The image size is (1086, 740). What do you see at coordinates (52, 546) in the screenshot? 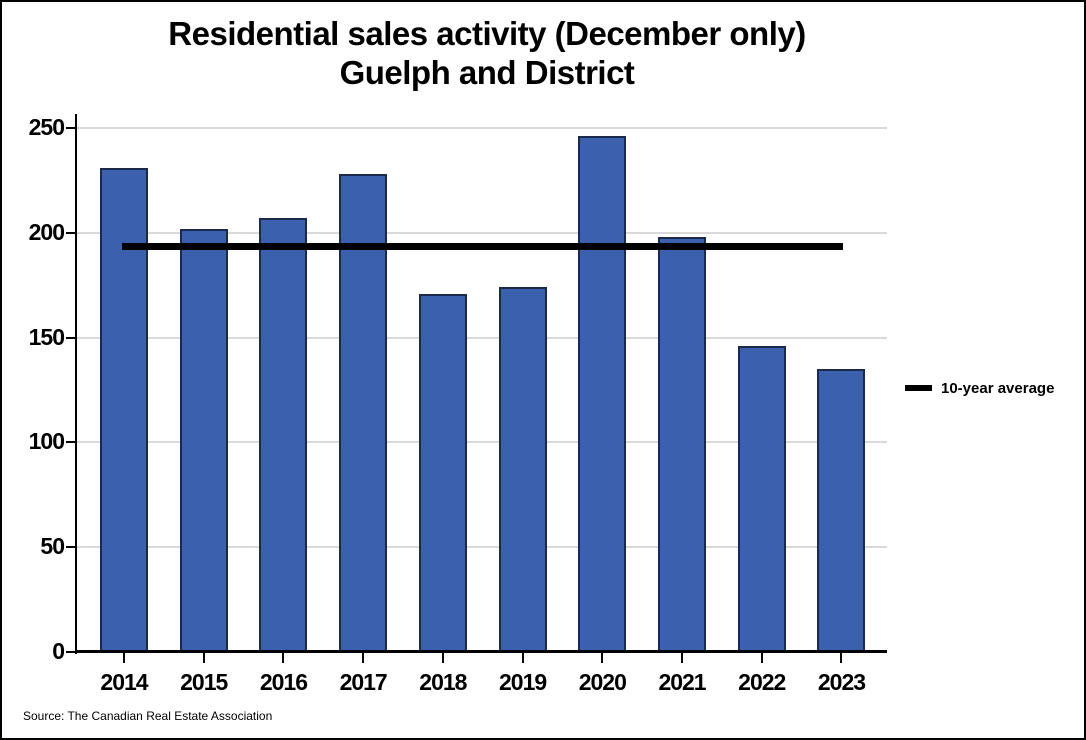
I see `y-axis-label-50: 50` at bounding box center [52, 546].